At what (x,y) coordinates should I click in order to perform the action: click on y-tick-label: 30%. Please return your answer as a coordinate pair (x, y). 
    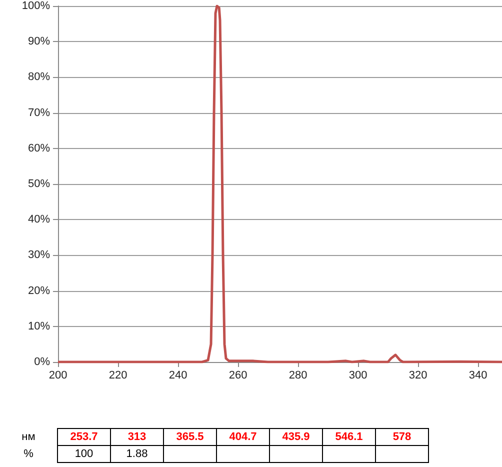
    Looking at the image, I should click on (39, 255).